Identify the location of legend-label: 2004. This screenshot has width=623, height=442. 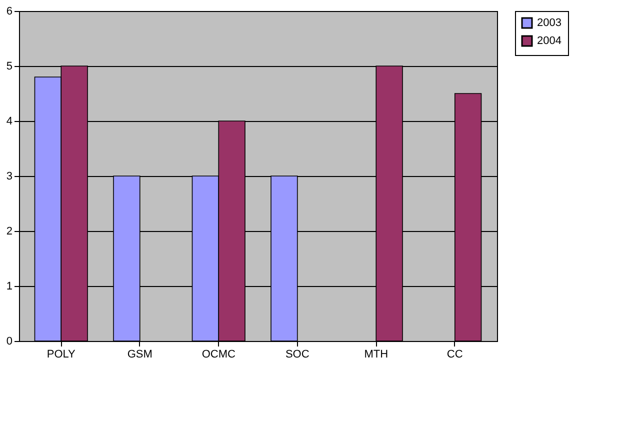
(549, 41).